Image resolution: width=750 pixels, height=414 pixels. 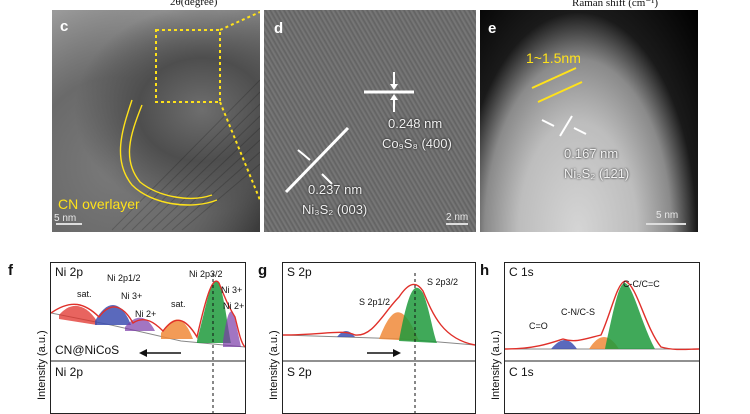 What do you see at coordinates (591, 153) in the screenshot?
I see `d-spacing-label-e: 0.167 nm` at bounding box center [591, 153].